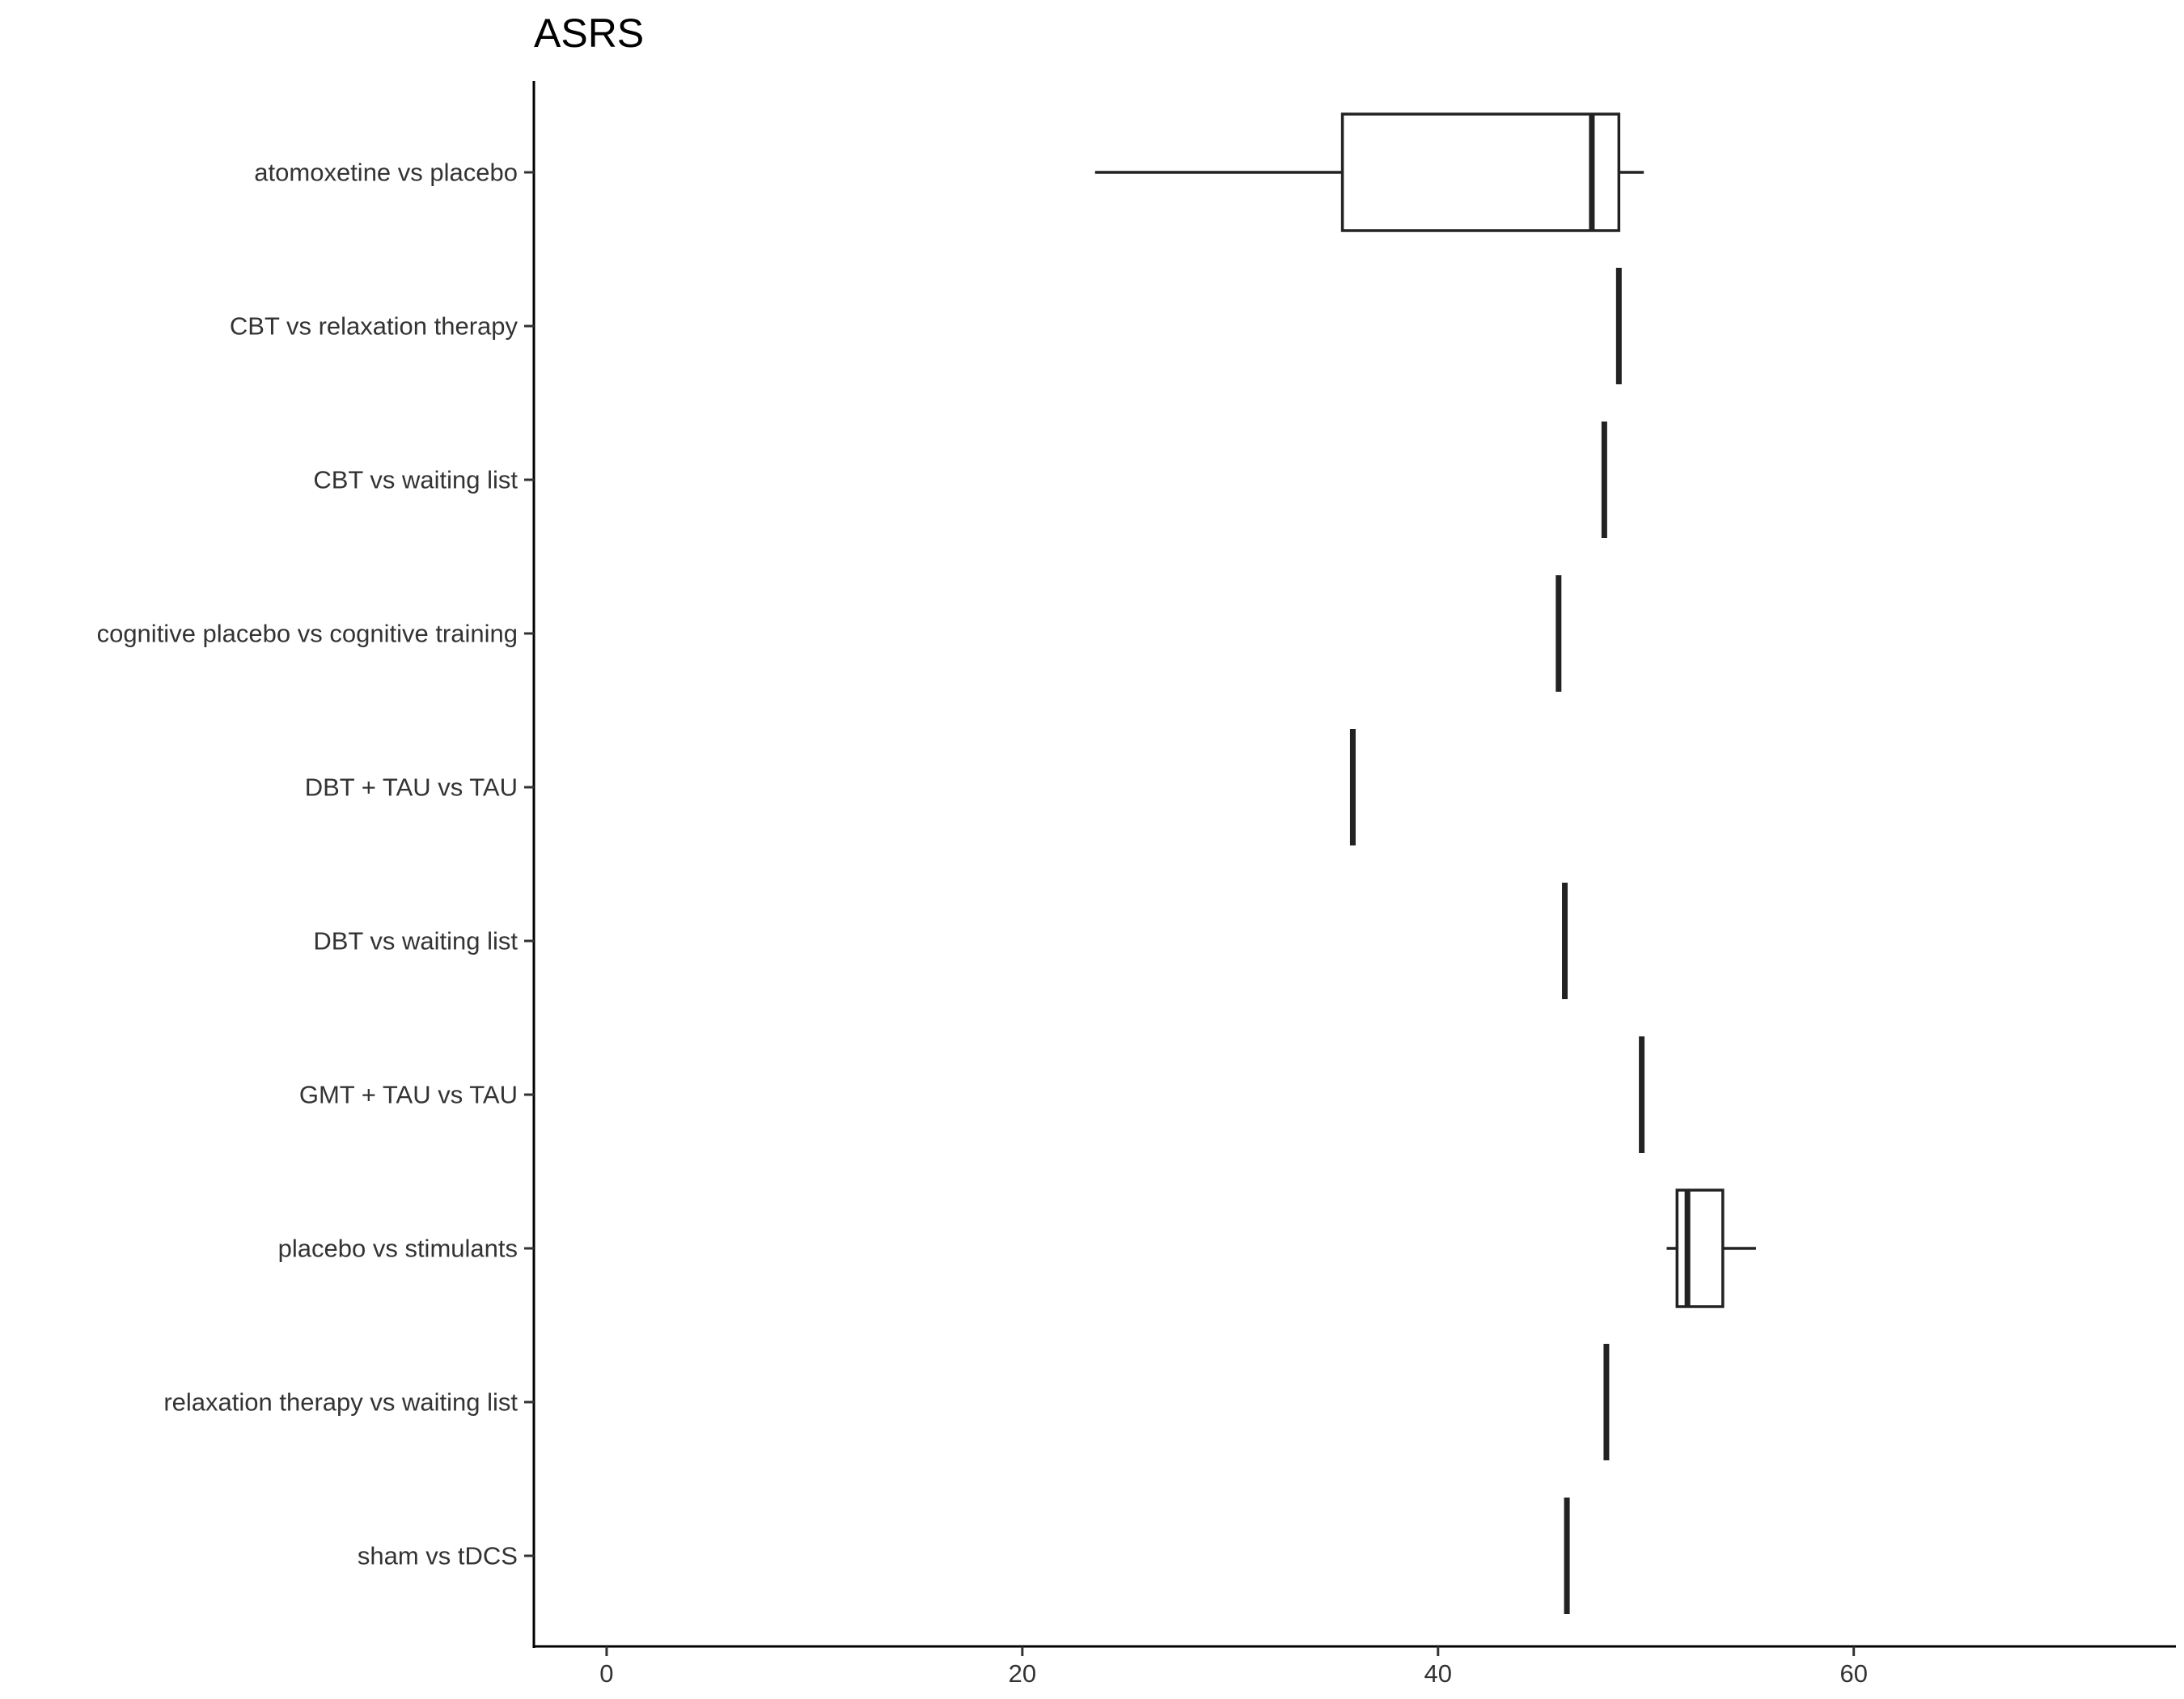 This screenshot has height=1699, width=2184. What do you see at coordinates (416, 941) in the screenshot?
I see `y-tick-label: DBT vs waiting list` at bounding box center [416, 941].